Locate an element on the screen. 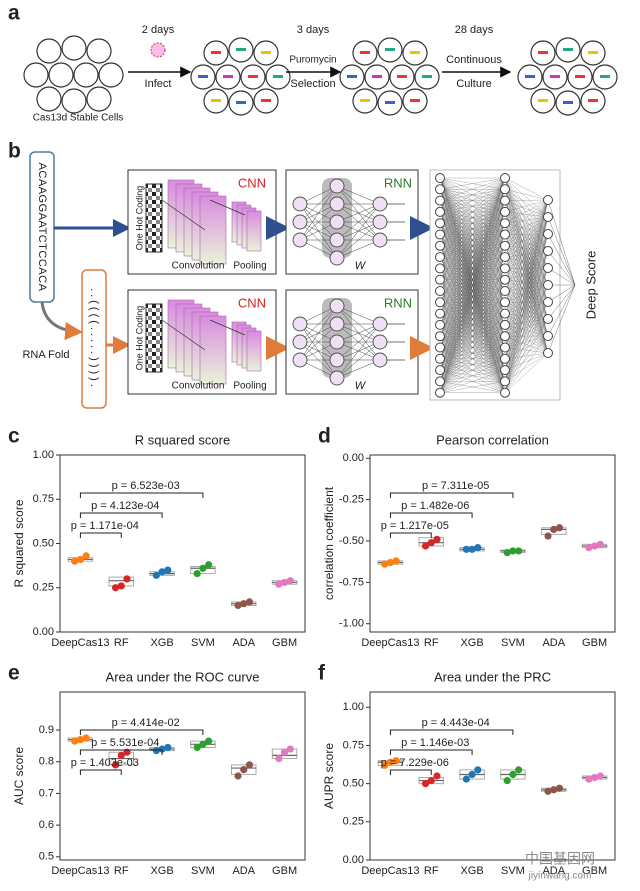 This screenshot has width=640, height=891. y-tick-label: 0.75 is located at coordinates (353, 745).